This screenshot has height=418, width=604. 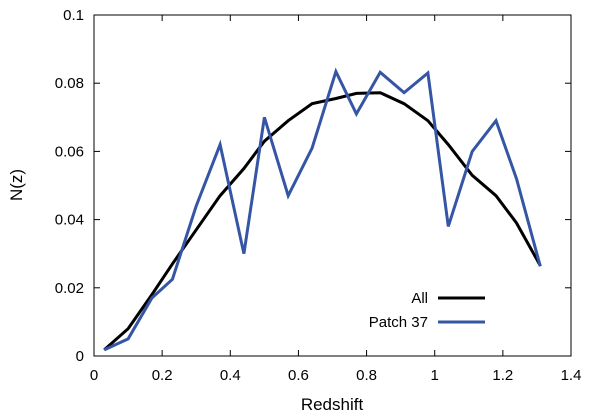 I want to click on y-axis-label: N(z), so click(x=16, y=185).